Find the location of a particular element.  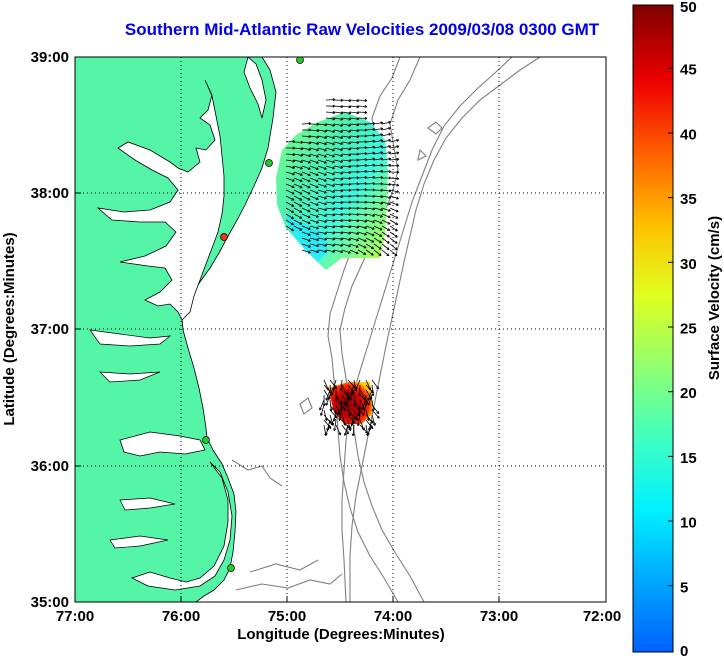

x-tick-label: 76:00 is located at coordinates (181, 616).